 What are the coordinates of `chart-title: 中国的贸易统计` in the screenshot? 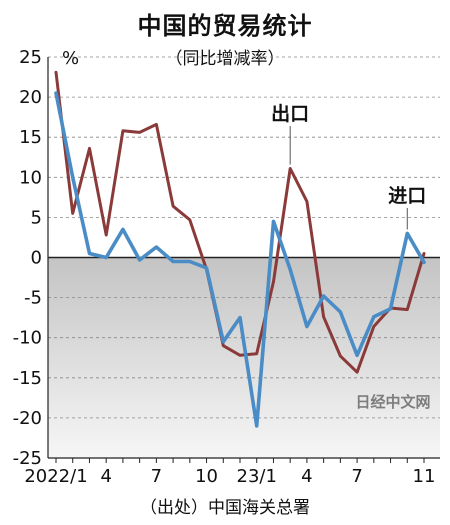 It's located at (225, 26).